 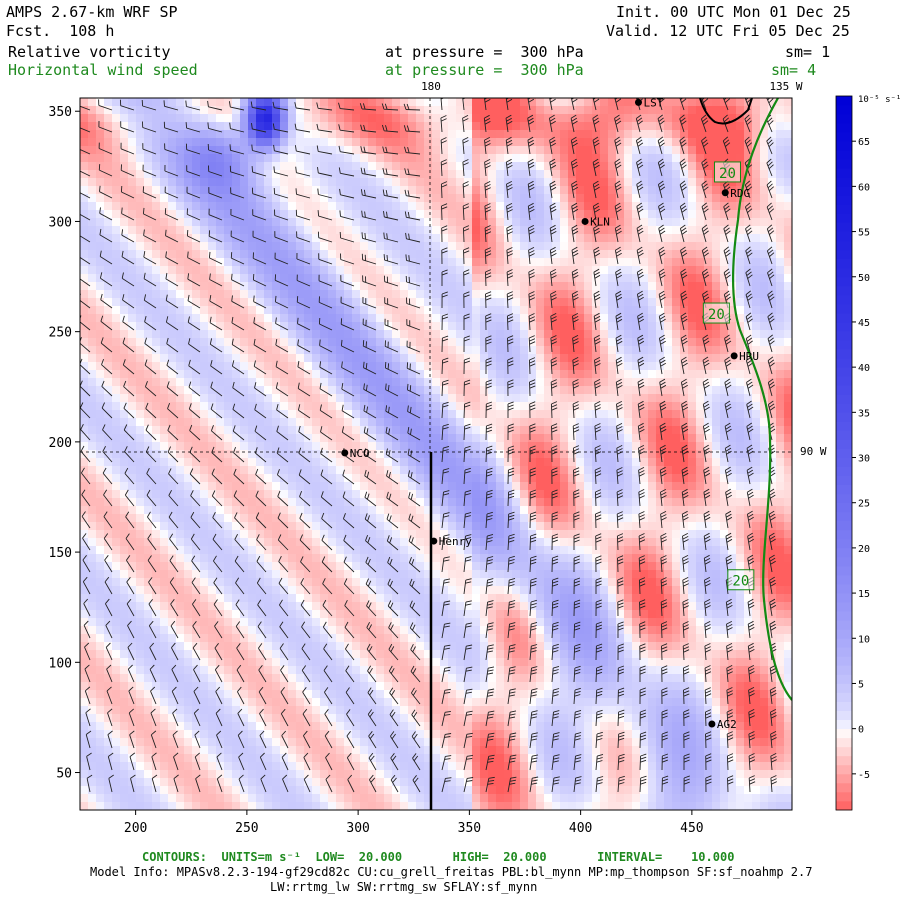 I want to click on meridian-label: 90 W, so click(x=813, y=451).